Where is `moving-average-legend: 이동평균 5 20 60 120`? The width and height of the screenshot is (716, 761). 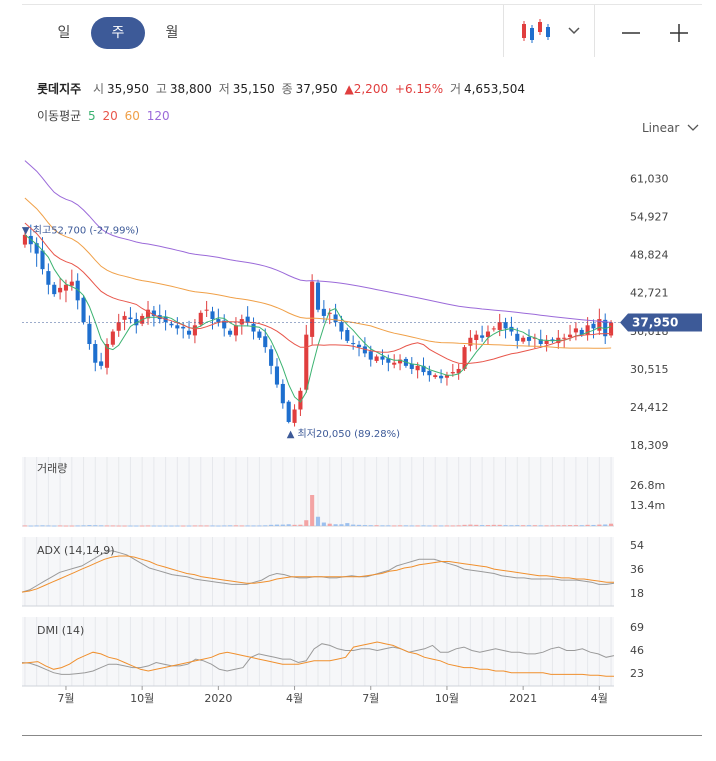 moving-average-legend: 이동평균 5 20 60 120 is located at coordinates (105, 115).